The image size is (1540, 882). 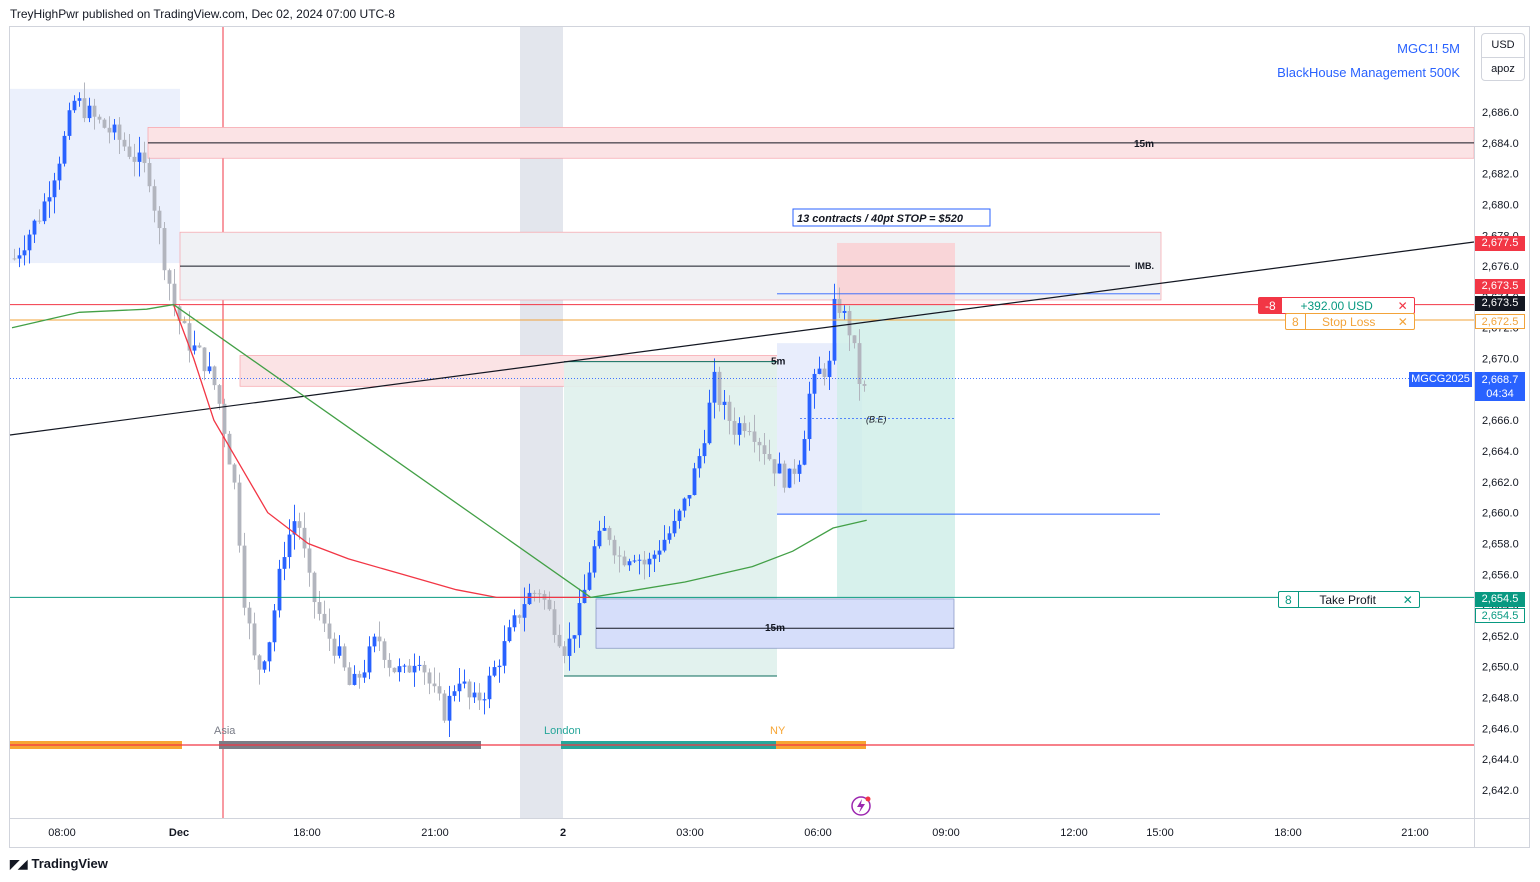 What do you see at coordinates (1336, 305) in the screenshot?
I see `position-pill: -8 +392.00 USD ✕` at bounding box center [1336, 305].